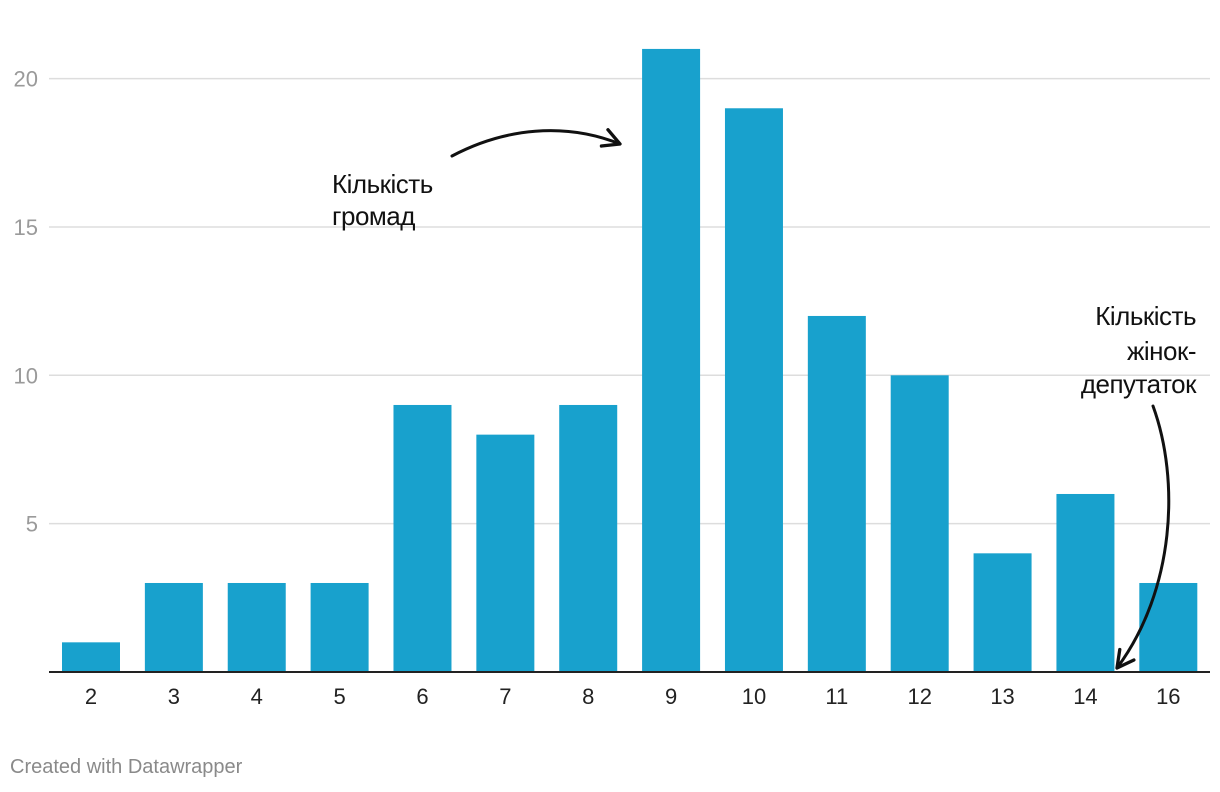  What do you see at coordinates (126, 767) in the screenshot?
I see `credit-text: Created with Datawrapper` at bounding box center [126, 767].